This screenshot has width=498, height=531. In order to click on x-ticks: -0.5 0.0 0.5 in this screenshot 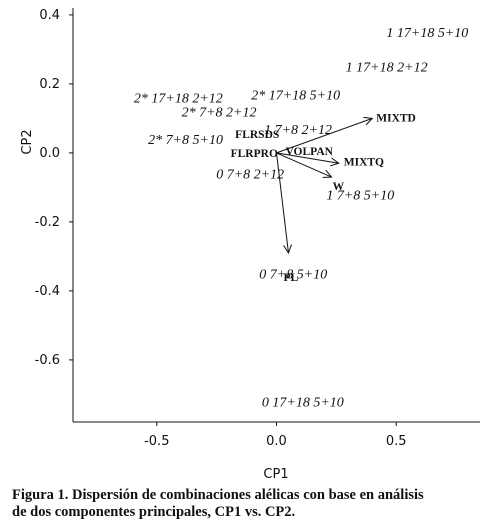, I will do `click(275, 435)`.